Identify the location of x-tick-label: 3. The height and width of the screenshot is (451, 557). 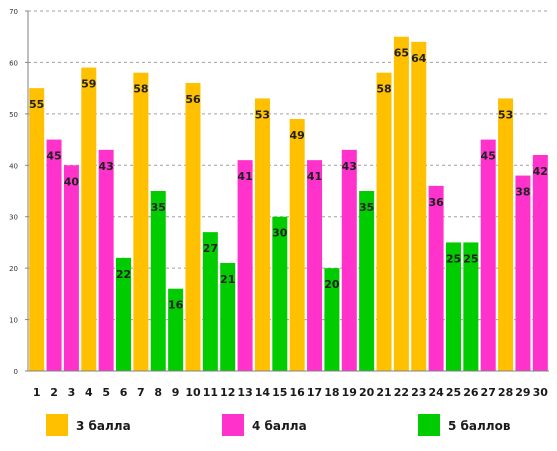
(72, 392).